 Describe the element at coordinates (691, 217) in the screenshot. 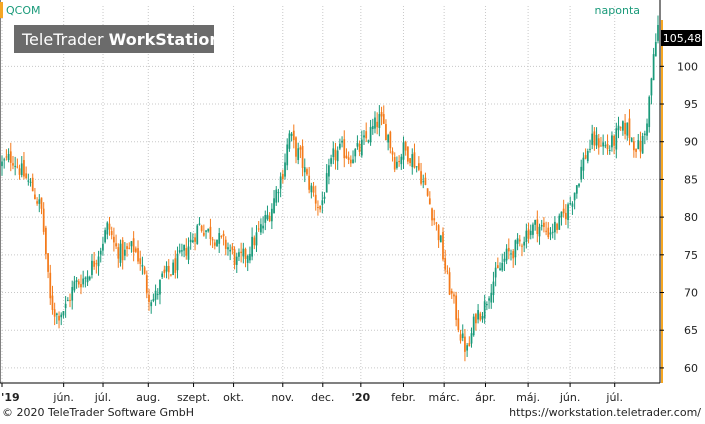

I see `y-tick-label: 80` at that location.